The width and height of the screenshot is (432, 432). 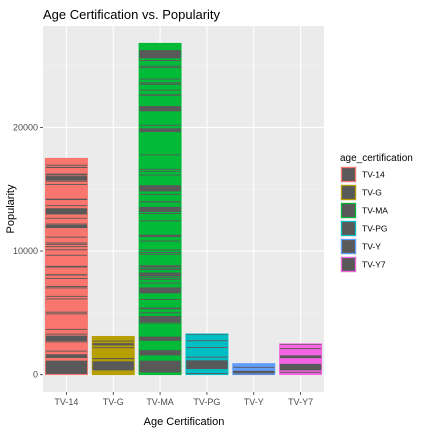 What do you see at coordinates (360, 246) in the screenshot?
I see `legend-item-tv-y: TV-Y` at bounding box center [360, 246].